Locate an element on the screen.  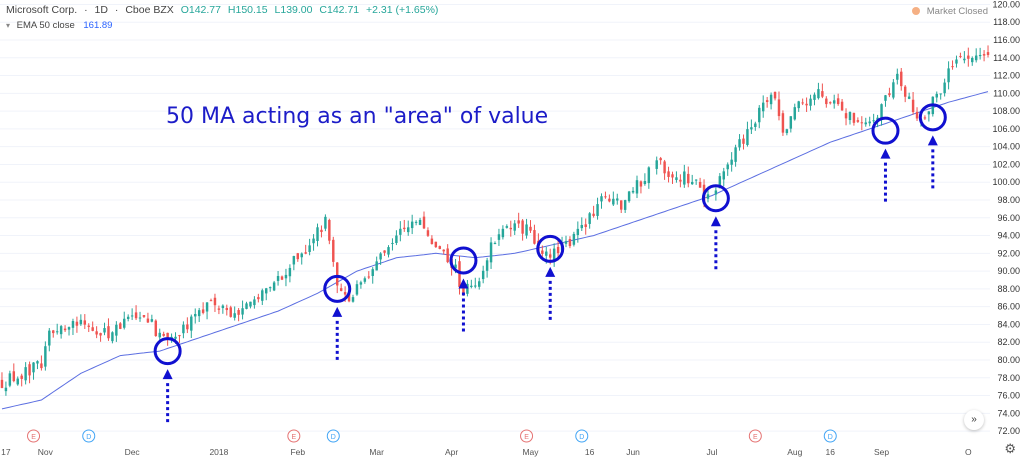
event-D-label: D is located at coordinates (333, 437).